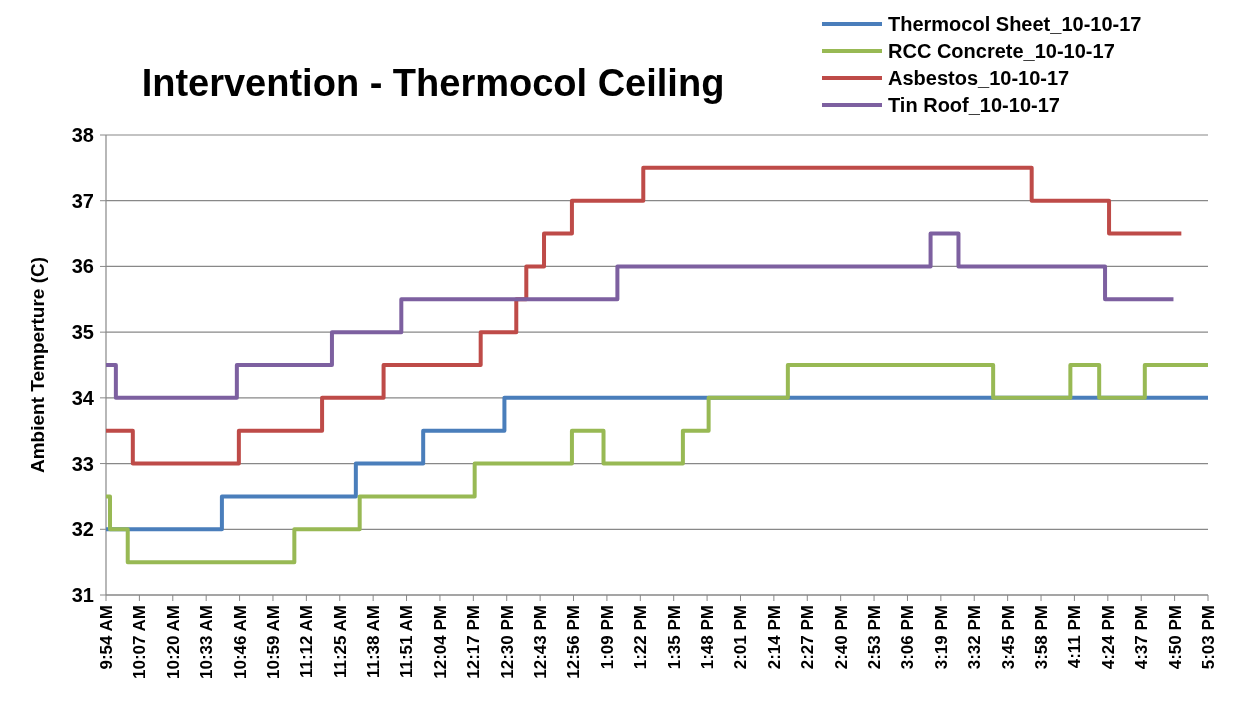  I want to click on x-tick-label: 10:07 AM, so click(140, 642).